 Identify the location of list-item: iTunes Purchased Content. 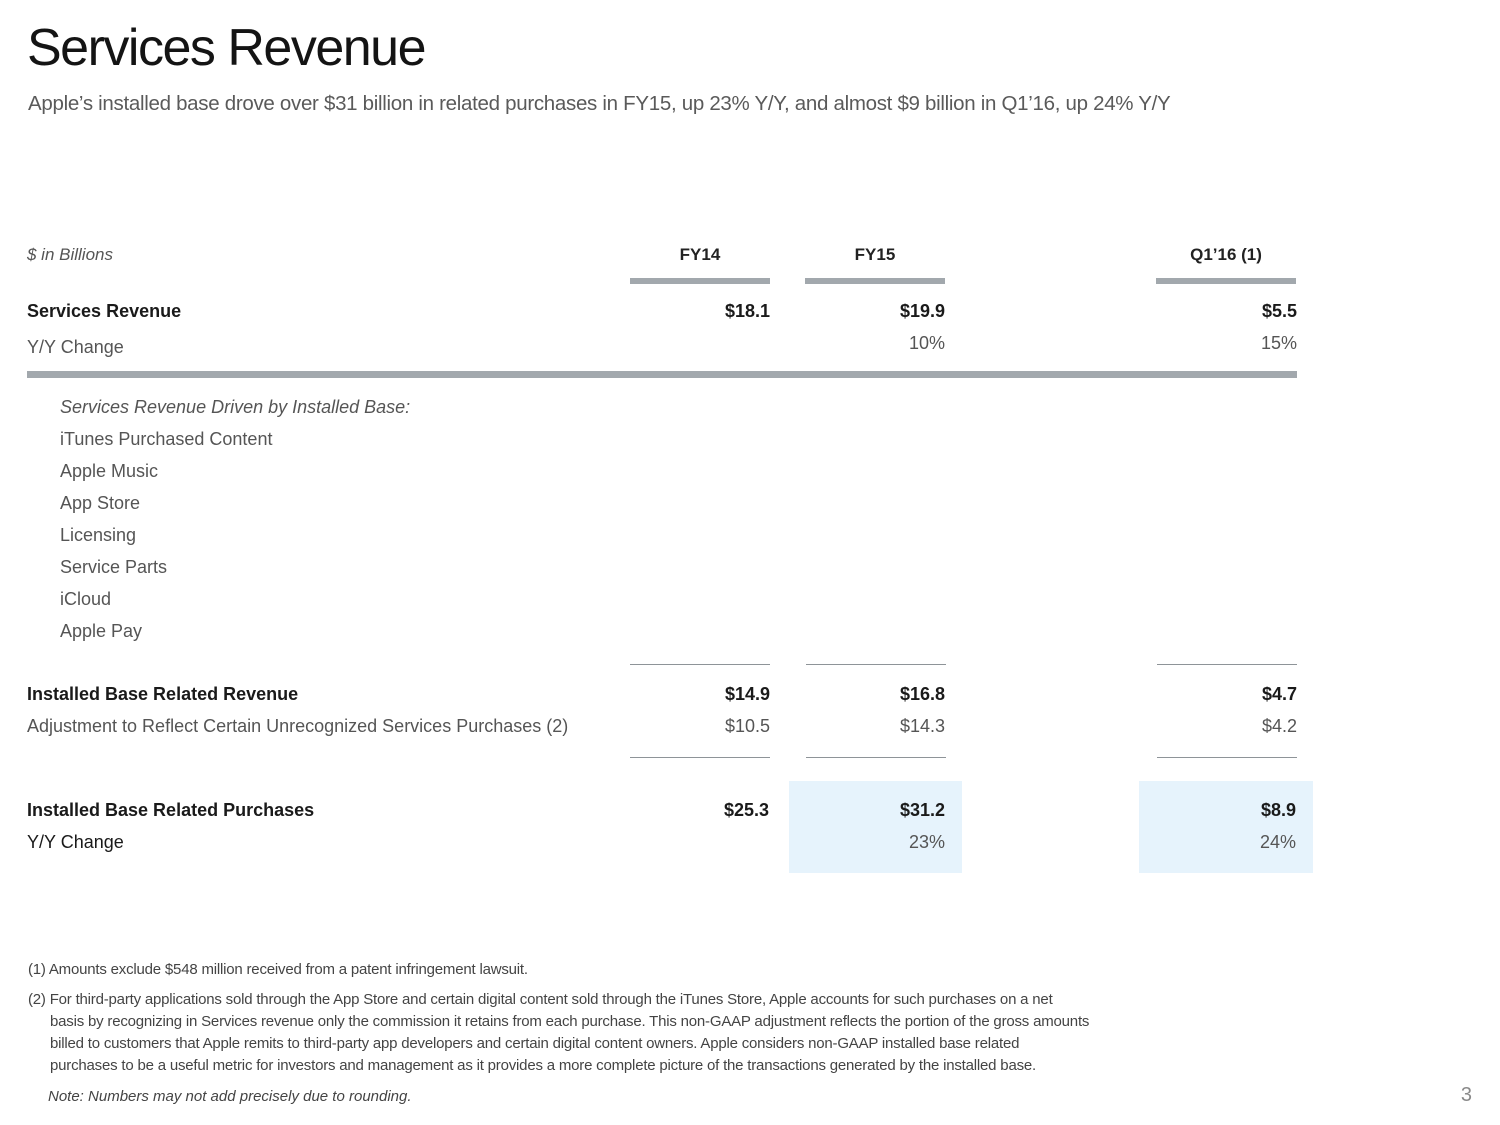
(166, 439).